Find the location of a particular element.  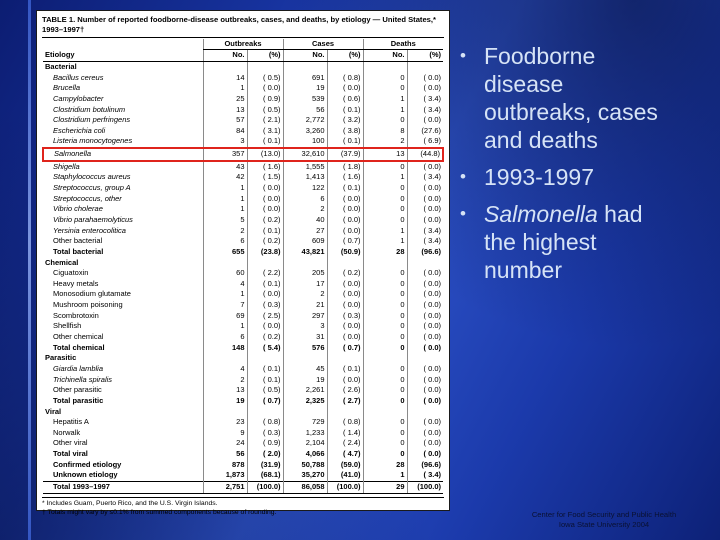

credit-line-2: Iowa State University 2004 is located at coordinates (604, 525).